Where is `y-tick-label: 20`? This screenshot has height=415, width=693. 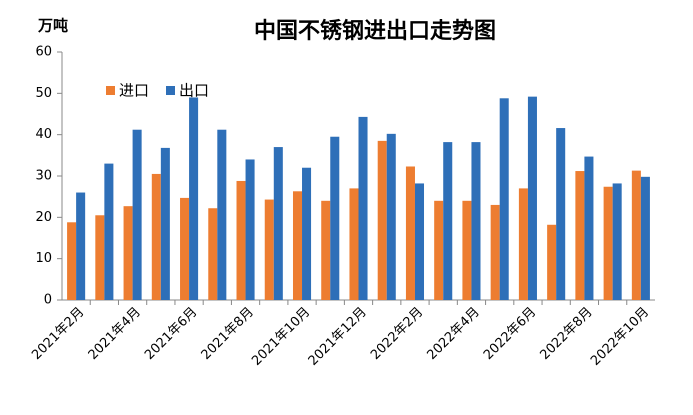
y-tick-label: 20 is located at coordinates (43, 217).